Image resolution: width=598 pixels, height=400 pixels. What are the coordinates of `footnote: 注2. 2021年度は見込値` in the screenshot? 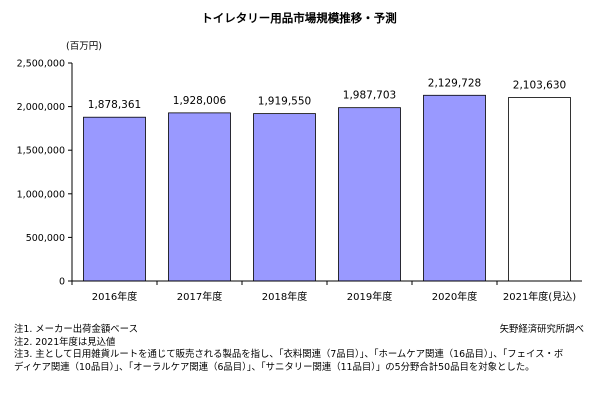 It's located at (65, 342).